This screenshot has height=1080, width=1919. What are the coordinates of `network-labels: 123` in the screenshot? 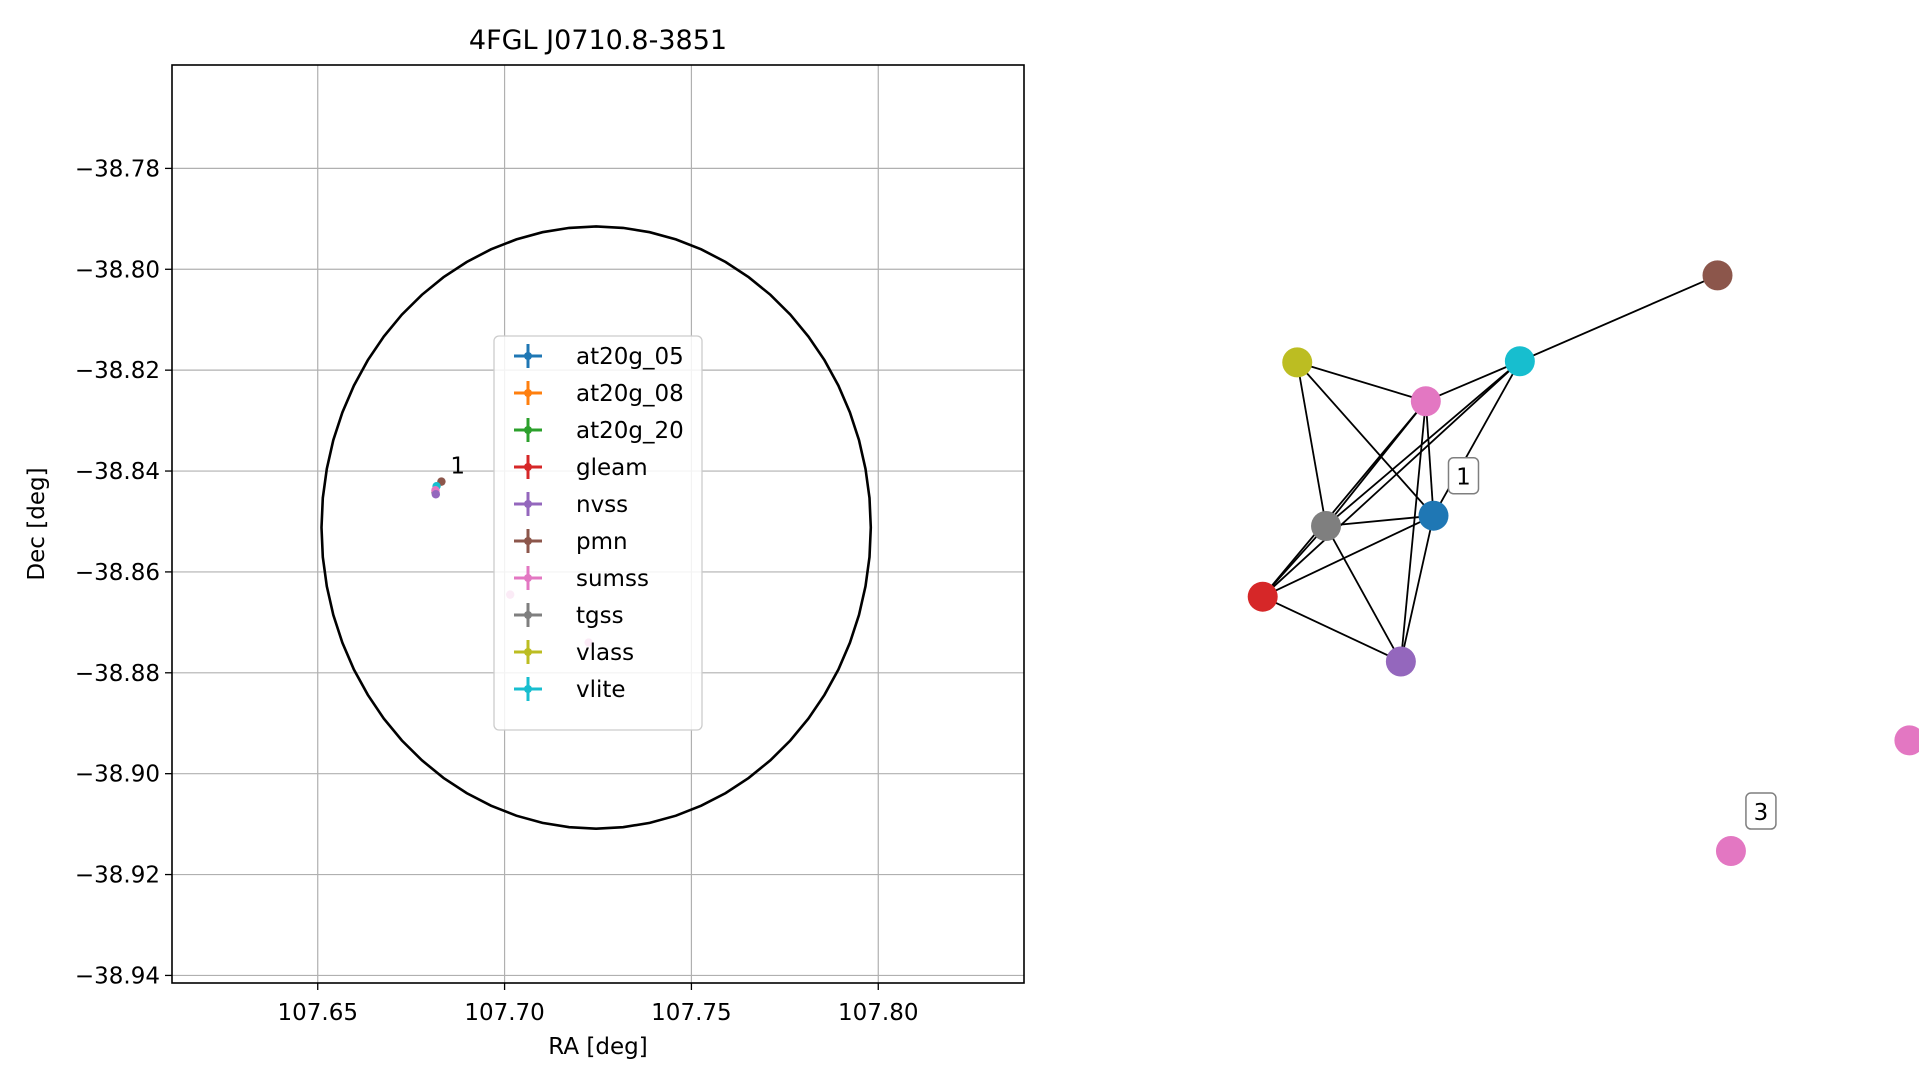 It's located at (1612, 643).